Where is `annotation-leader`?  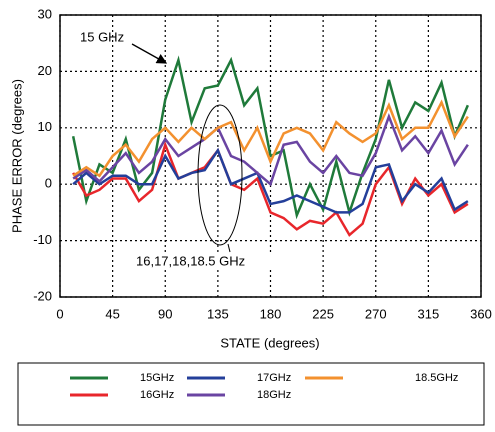 annotation-leader is located at coordinates (229, 248).